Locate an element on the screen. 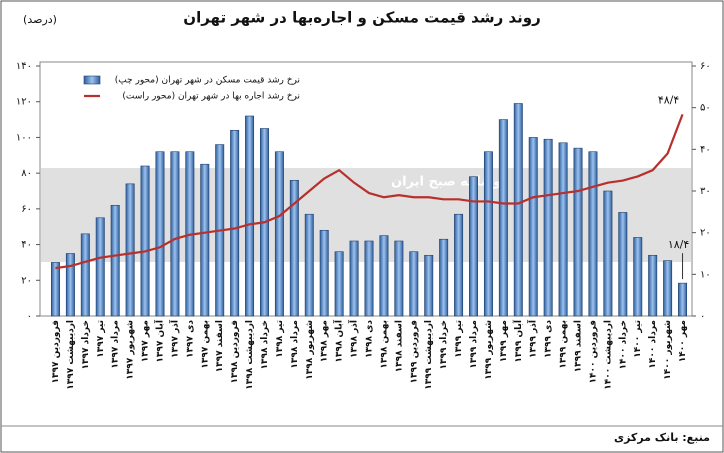  bar-value-label: ۱۸/۴ is located at coordinates (679, 244).